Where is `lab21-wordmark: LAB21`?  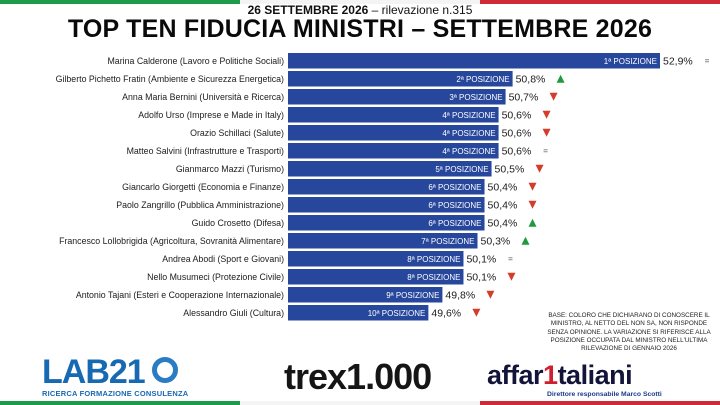 lab21-wordmark: LAB21 is located at coordinates (94, 372).